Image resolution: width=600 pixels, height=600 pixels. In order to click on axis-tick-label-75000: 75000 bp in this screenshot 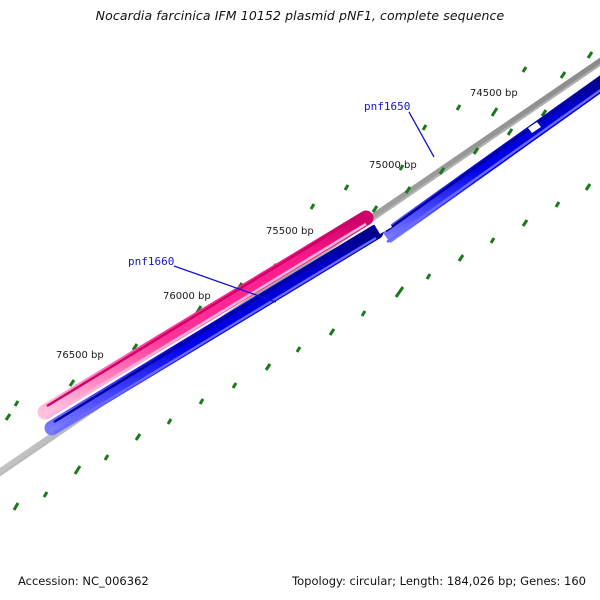, I will do `click(393, 165)`.